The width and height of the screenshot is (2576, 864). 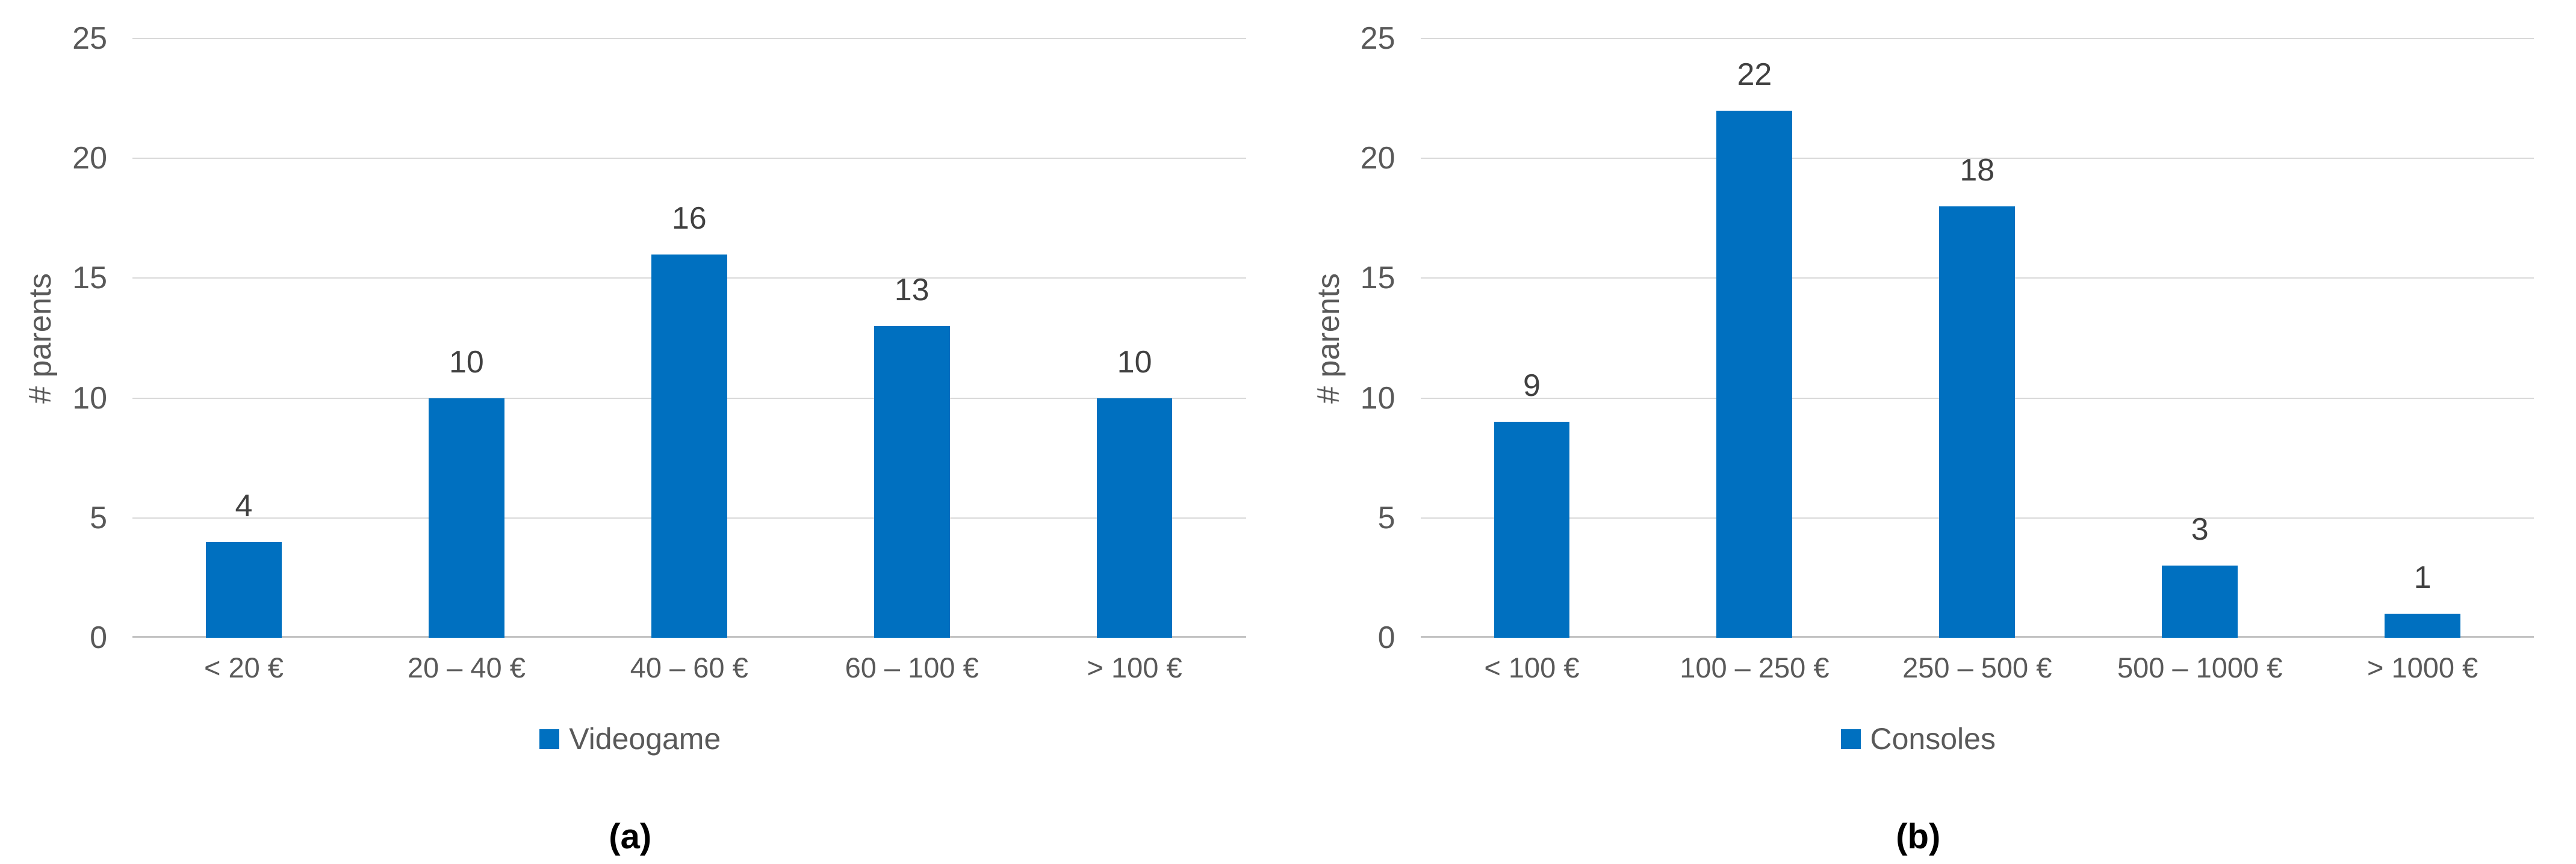 I want to click on bar-column: 22, so click(x=1754, y=339).